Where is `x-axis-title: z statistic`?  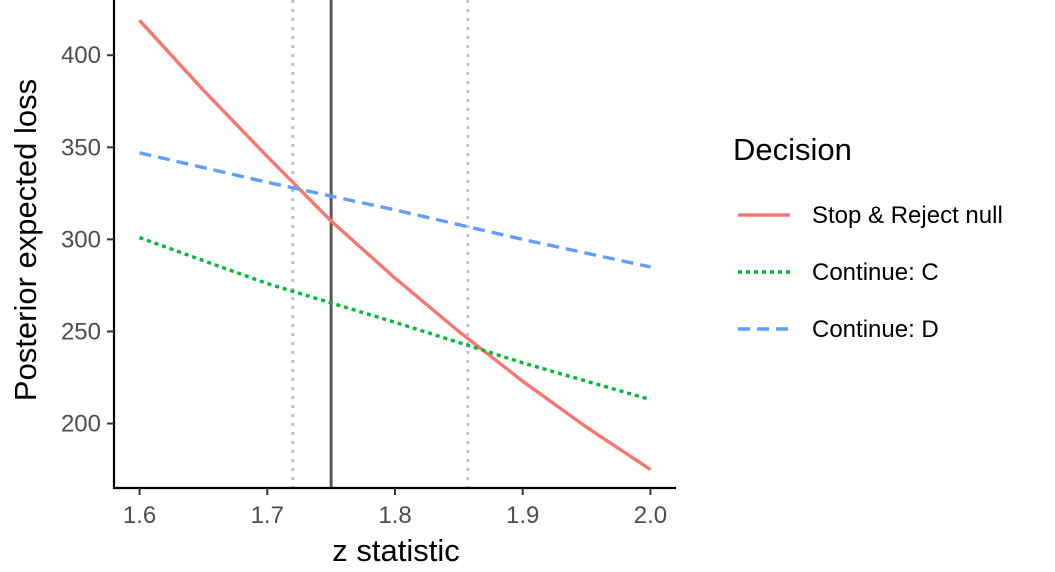 x-axis-title: z statistic is located at coordinates (395, 550).